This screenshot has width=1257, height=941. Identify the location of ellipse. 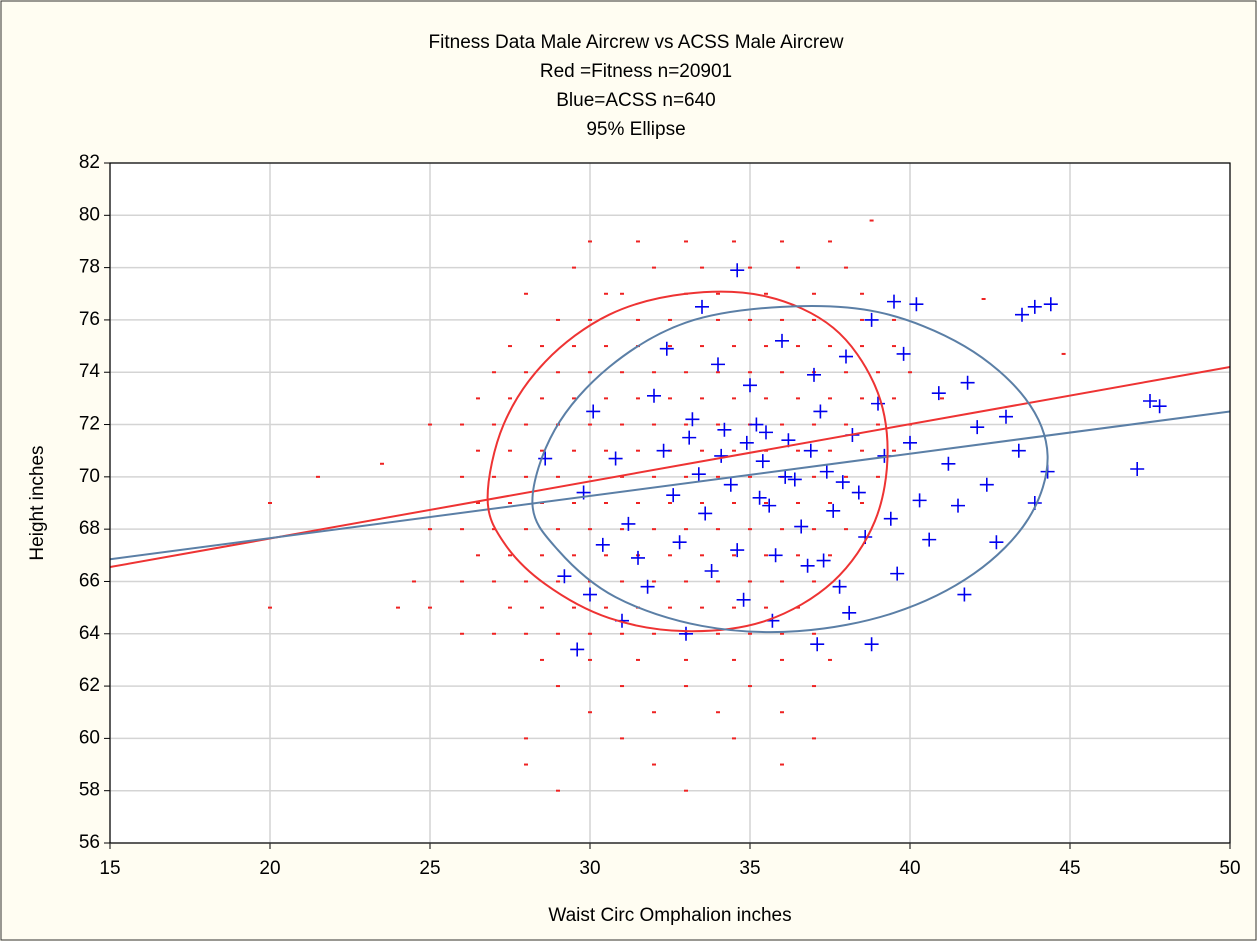
(687, 461).